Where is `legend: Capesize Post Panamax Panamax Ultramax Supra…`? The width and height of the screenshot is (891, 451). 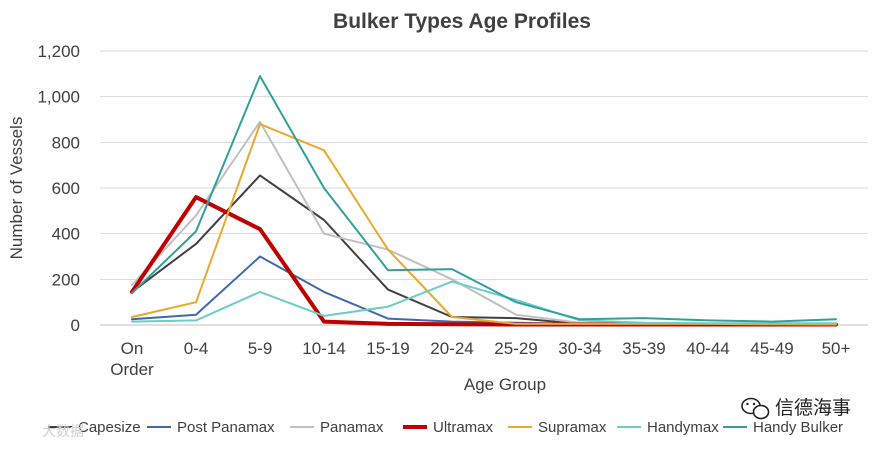 legend: Capesize Post Panamax Panamax Ultramax Supra… is located at coordinates (445, 427).